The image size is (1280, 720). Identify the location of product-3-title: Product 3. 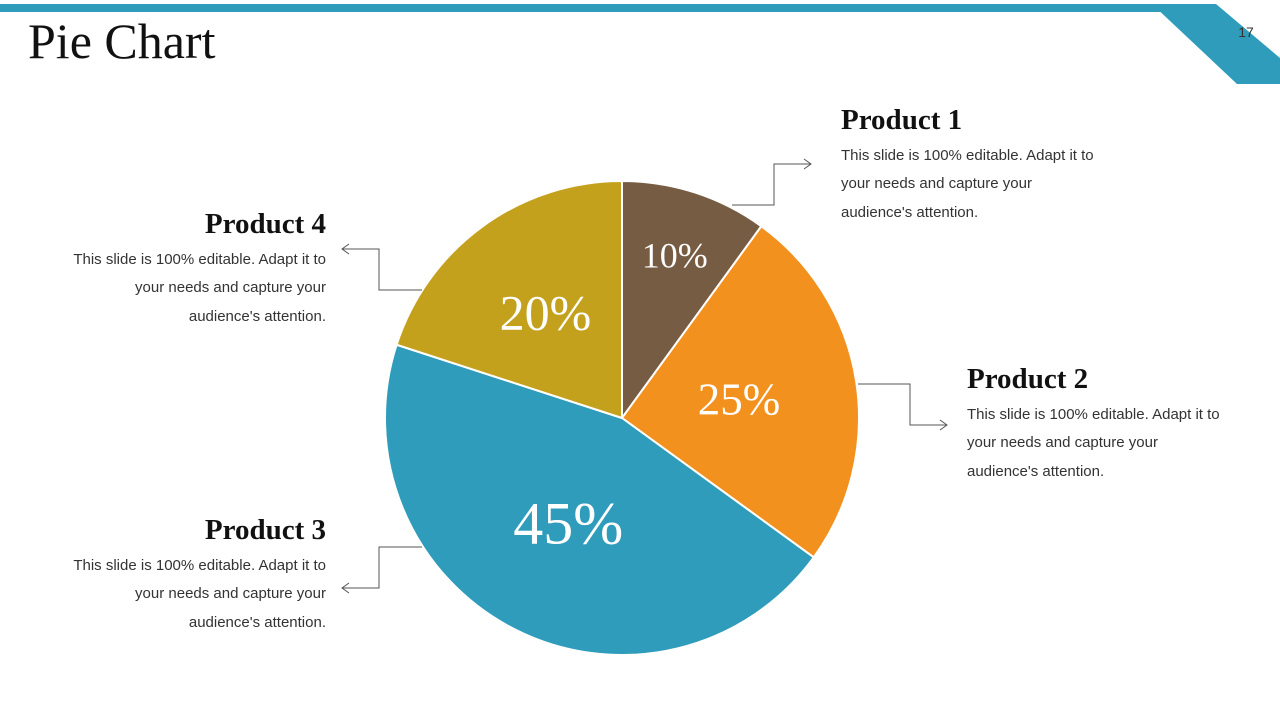
(265, 530).